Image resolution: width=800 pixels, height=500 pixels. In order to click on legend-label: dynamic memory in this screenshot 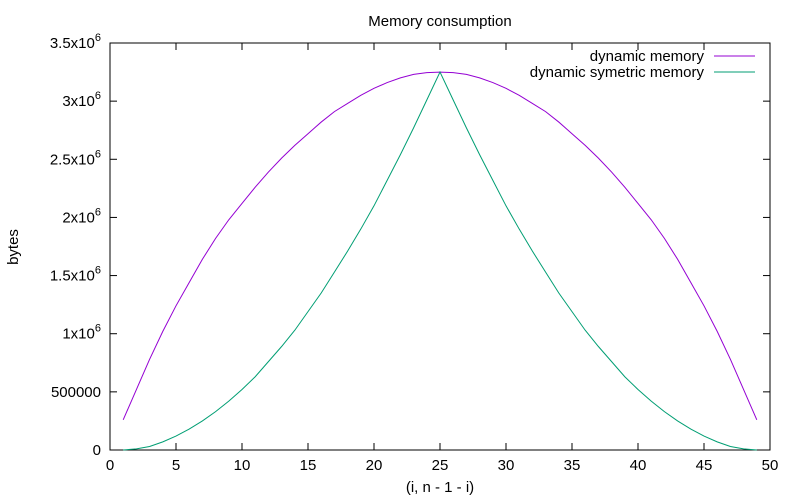, I will do `click(647, 56)`.